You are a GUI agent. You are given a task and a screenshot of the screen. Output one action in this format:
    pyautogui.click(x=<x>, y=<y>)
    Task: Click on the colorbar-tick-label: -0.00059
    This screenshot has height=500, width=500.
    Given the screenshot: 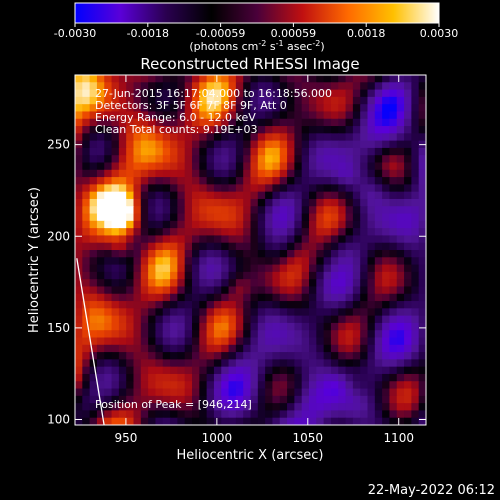 What is the action you would take?
    pyautogui.click(x=220, y=33)
    